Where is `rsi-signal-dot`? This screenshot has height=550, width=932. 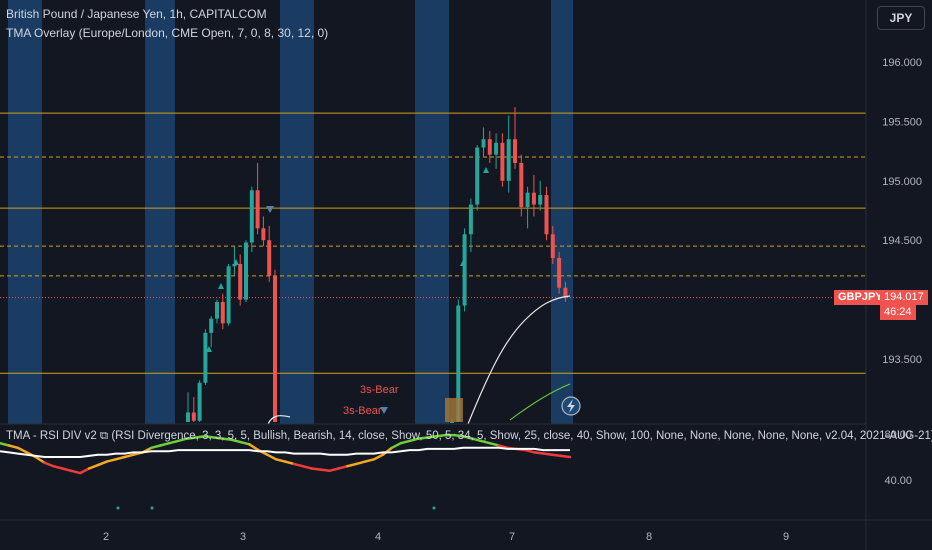 rsi-signal-dot is located at coordinates (434, 508).